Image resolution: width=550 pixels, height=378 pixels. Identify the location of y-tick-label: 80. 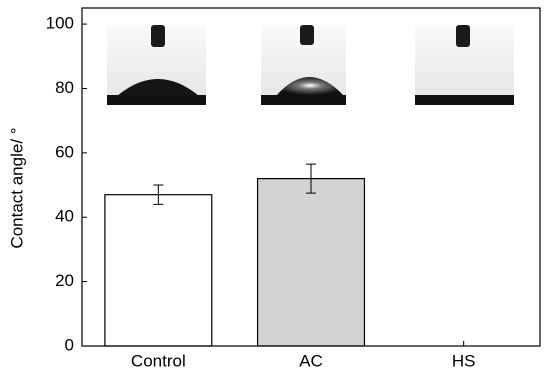
(64, 87).